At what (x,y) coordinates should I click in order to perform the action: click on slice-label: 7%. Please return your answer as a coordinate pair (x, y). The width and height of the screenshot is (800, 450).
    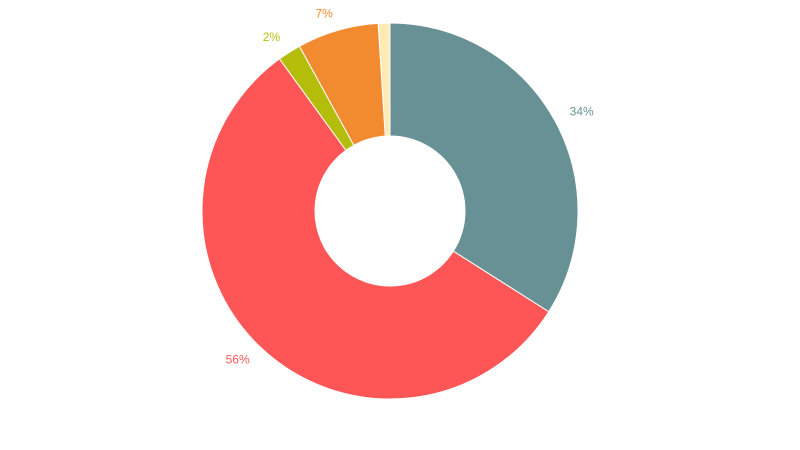
    Looking at the image, I should click on (324, 13).